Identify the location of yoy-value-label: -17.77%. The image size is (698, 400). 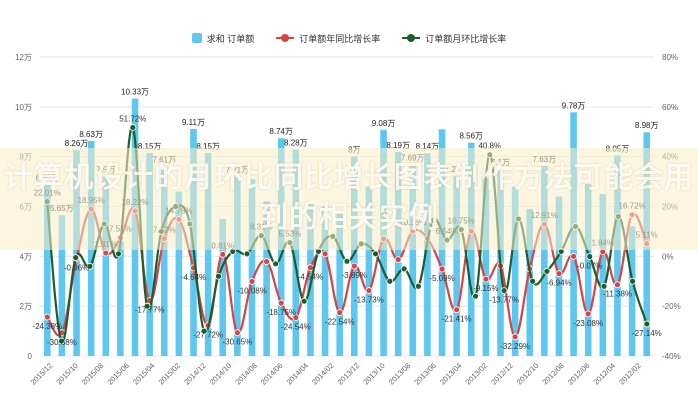
(150, 310).